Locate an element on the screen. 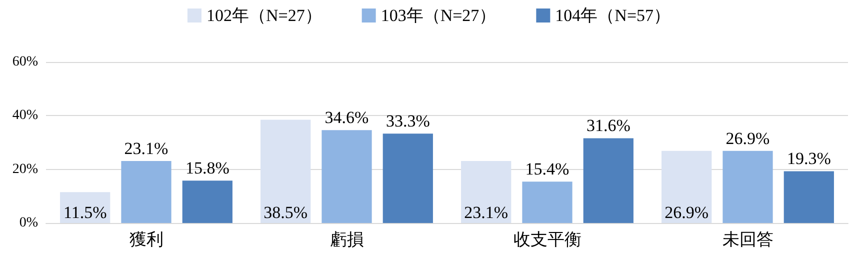 The image size is (858, 267). x-tick-label: 收支平衡 is located at coordinates (547, 239).